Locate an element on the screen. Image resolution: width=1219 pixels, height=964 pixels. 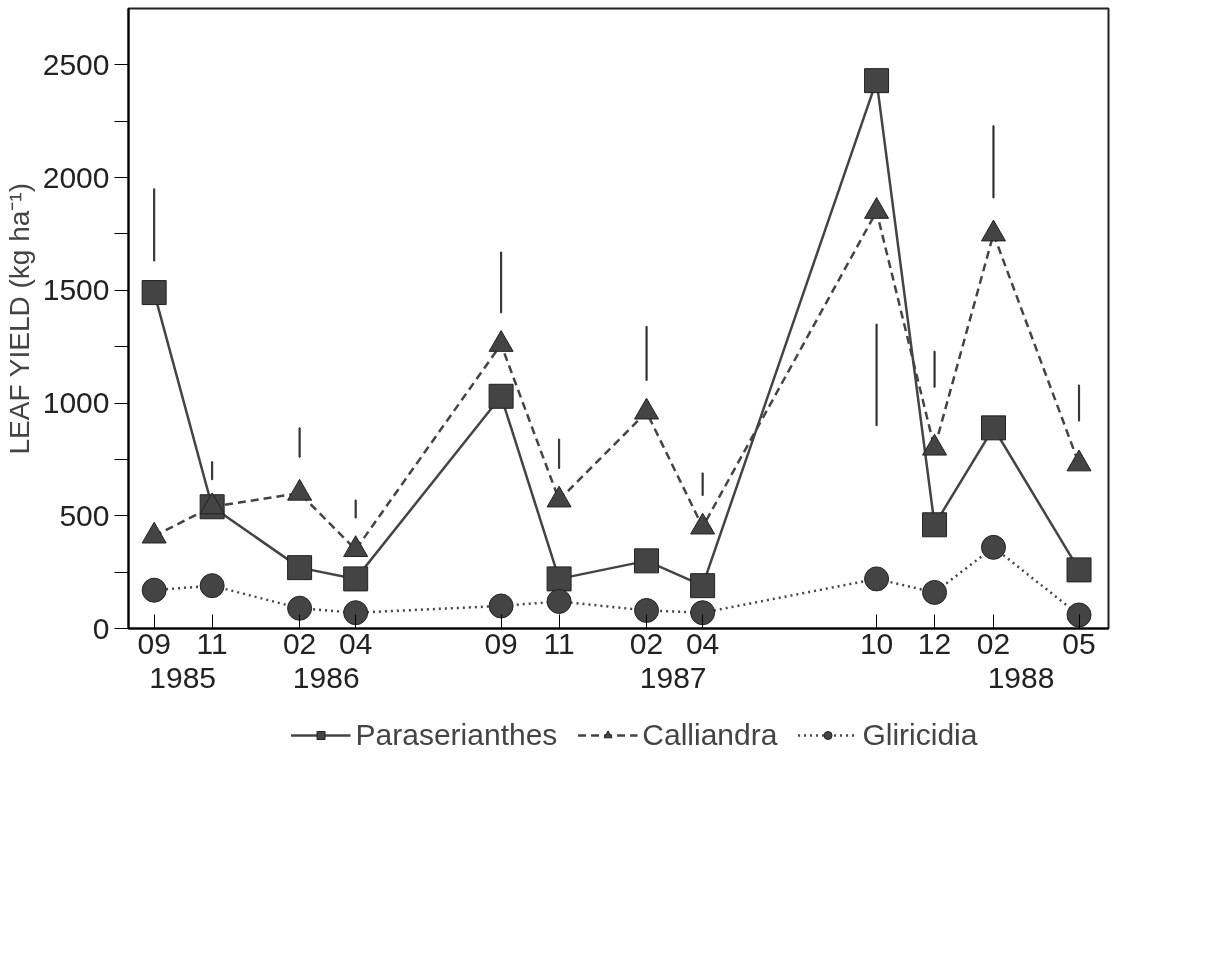
x2-tick-label: 1987 is located at coordinates (673, 677).